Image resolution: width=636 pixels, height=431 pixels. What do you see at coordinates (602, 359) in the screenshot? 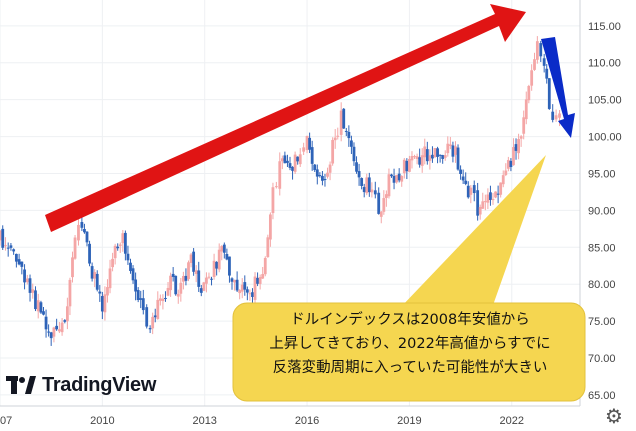
I see `y-tick-label: 70.00` at bounding box center [602, 359].